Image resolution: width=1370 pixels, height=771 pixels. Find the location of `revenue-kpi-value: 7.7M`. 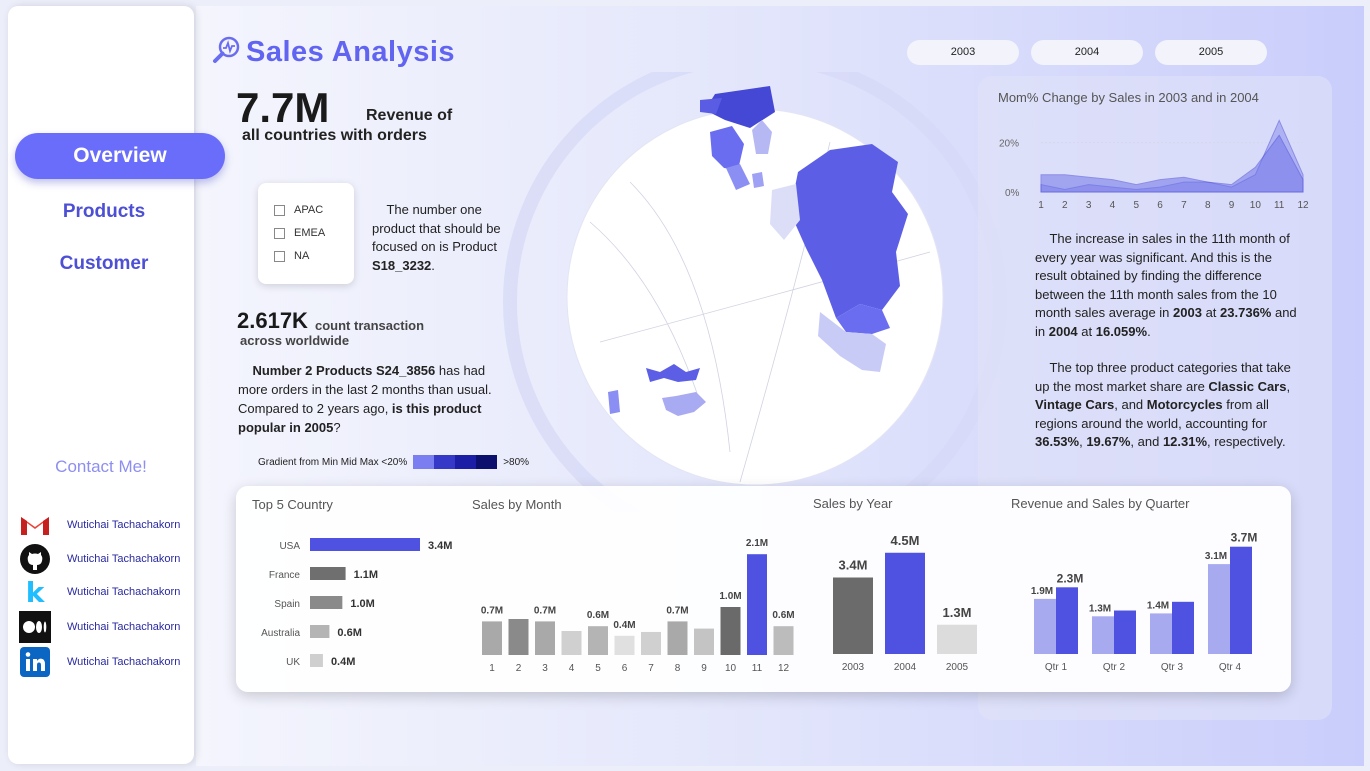

revenue-kpi-value: 7.7M is located at coordinates (283, 107).